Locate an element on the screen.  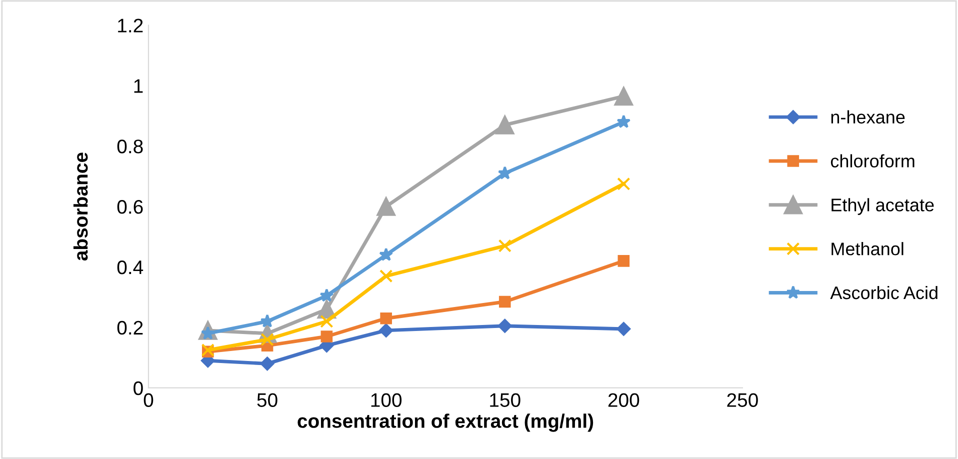
x-tick-label: 50 is located at coordinates (267, 400).